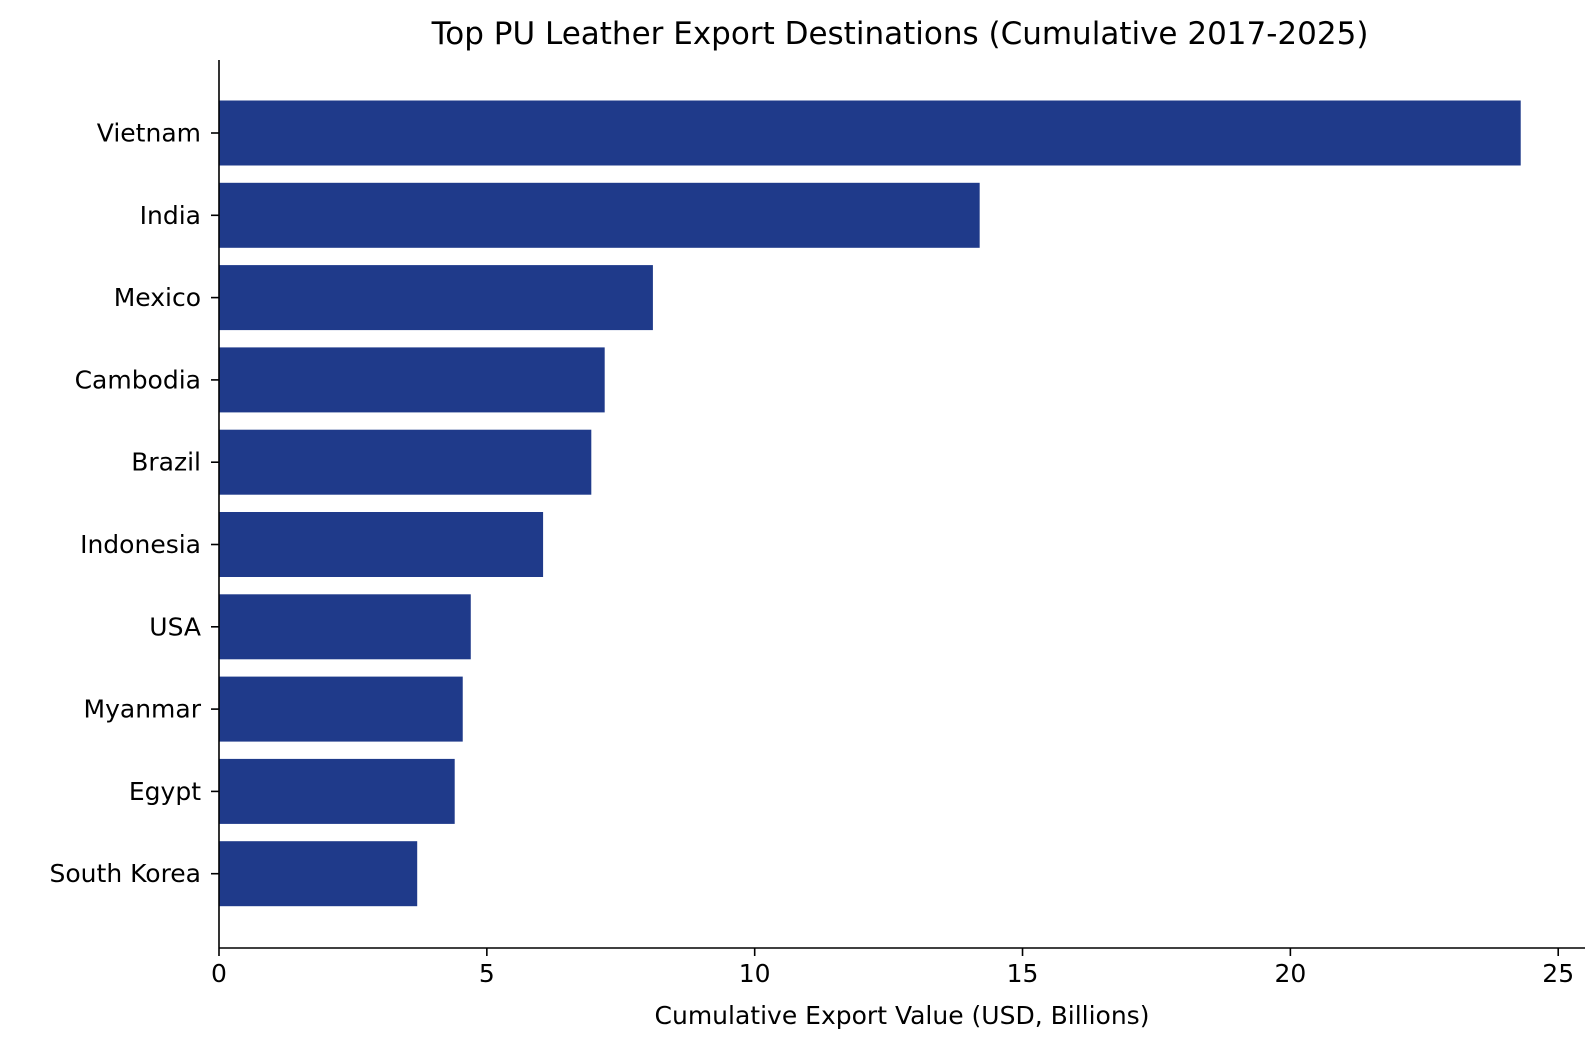 This screenshot has width=1592, height=1044. What do you see at coordinates (341, 709) in the screenshot?
I see `bar-myanmar` at bounding box center [341, 709].